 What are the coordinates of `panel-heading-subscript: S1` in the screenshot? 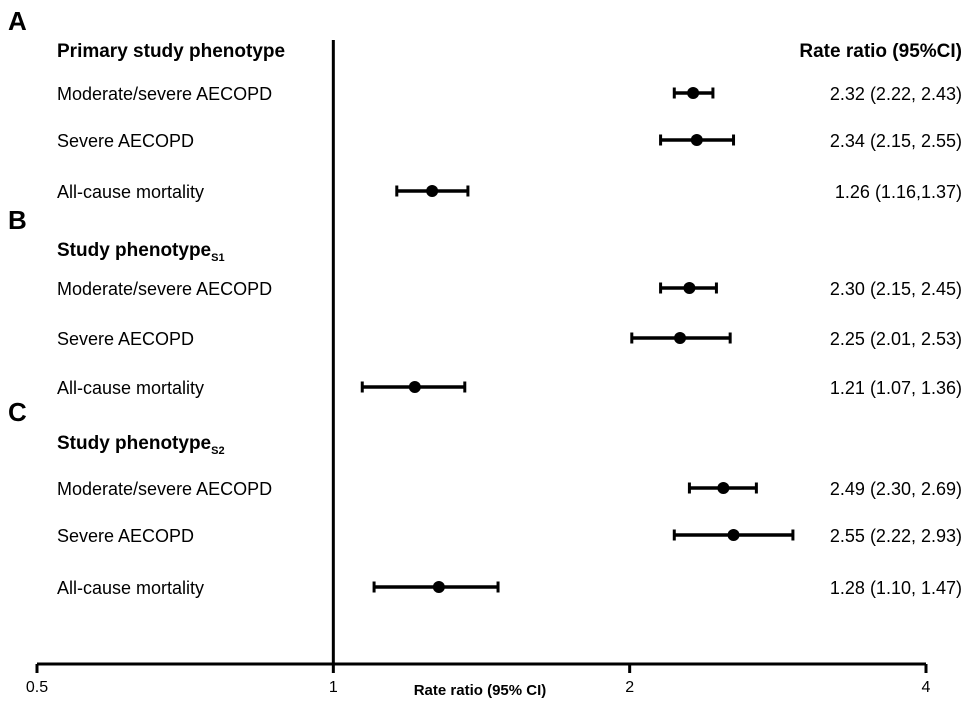 It's located at (217, 258).